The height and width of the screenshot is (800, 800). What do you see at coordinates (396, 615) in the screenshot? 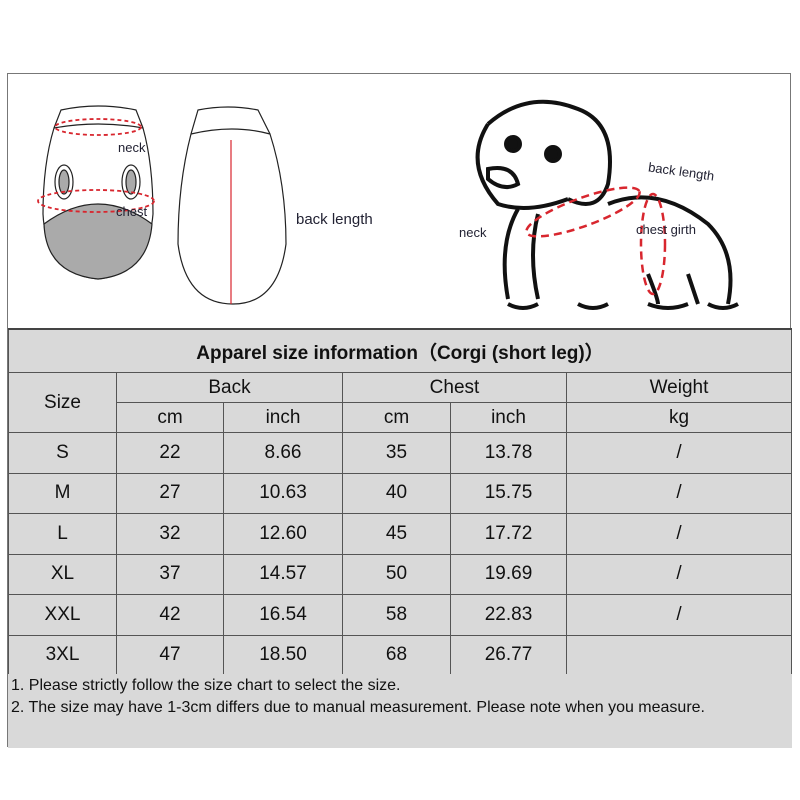
I see `cell-chest-cm: 58` at bounding box center [396, 615].